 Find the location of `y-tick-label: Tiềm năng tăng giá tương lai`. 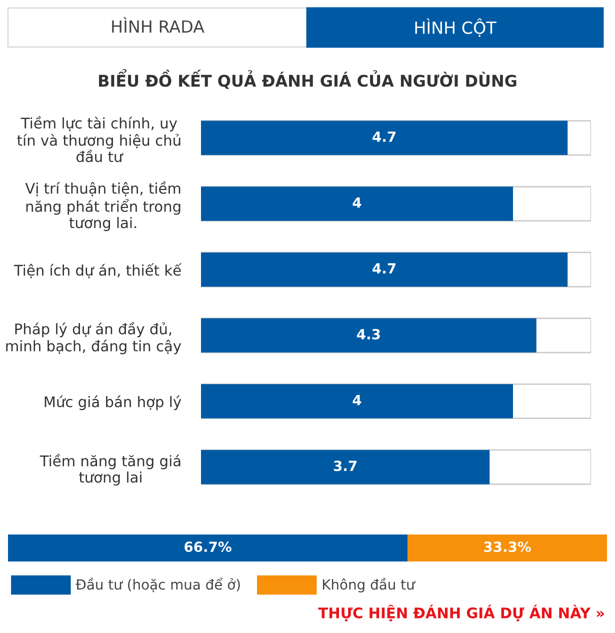

y-tick-label: Tiềm năng tăng giá tương lai is located at coordinates (110, 470).